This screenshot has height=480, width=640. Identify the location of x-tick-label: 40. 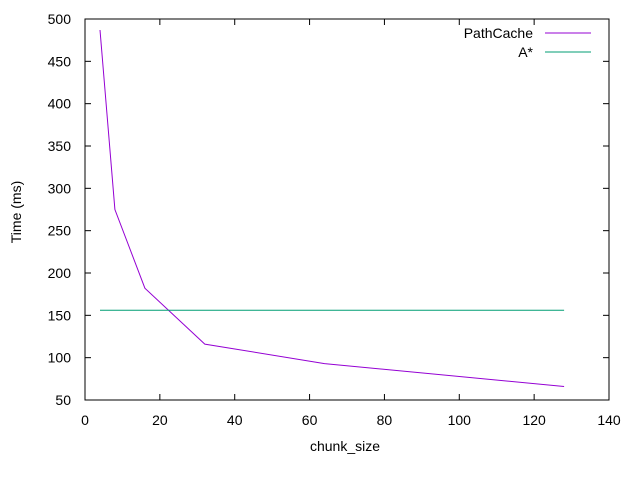
(235, 420).